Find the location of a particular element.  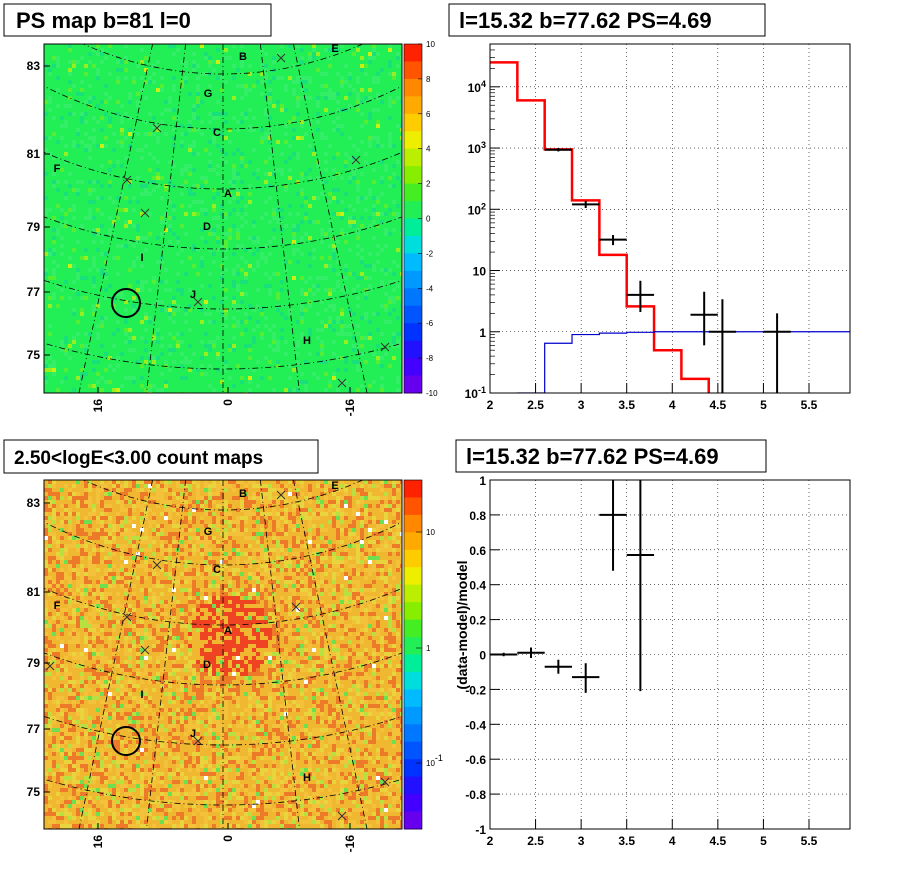

background-step-line is located at coordinates (683, 362).